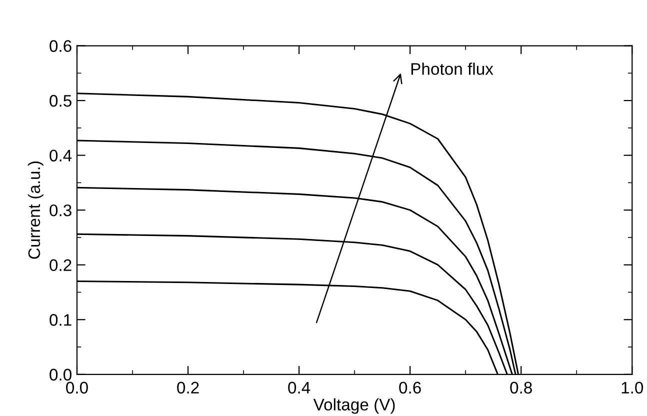  Describe the element at coordinates (452, 68) in the screenshot. I see `annotation: Photon flux` at that location.